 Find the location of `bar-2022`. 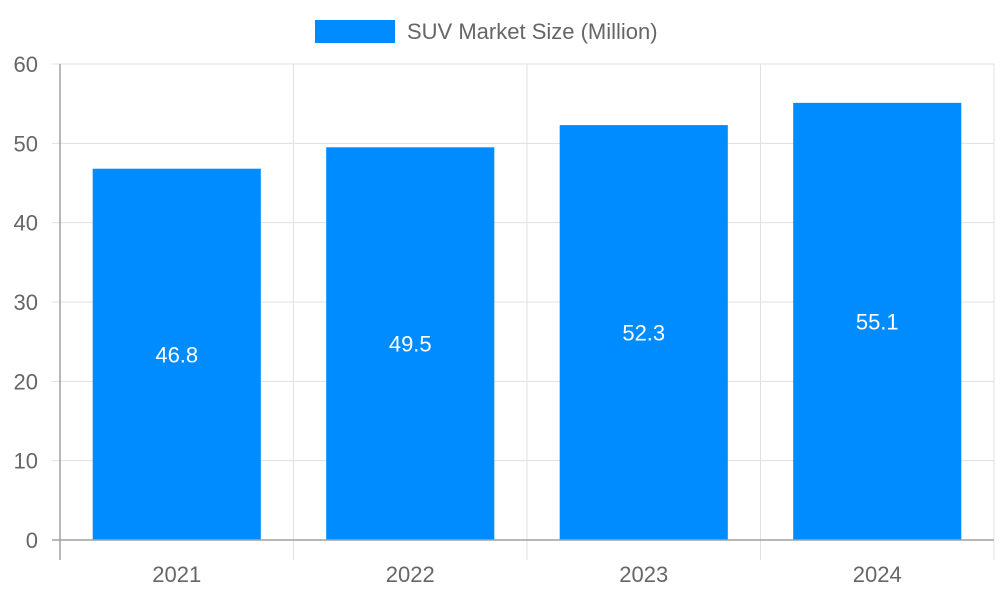

bar-2022 is located at coordinates (410, 344).